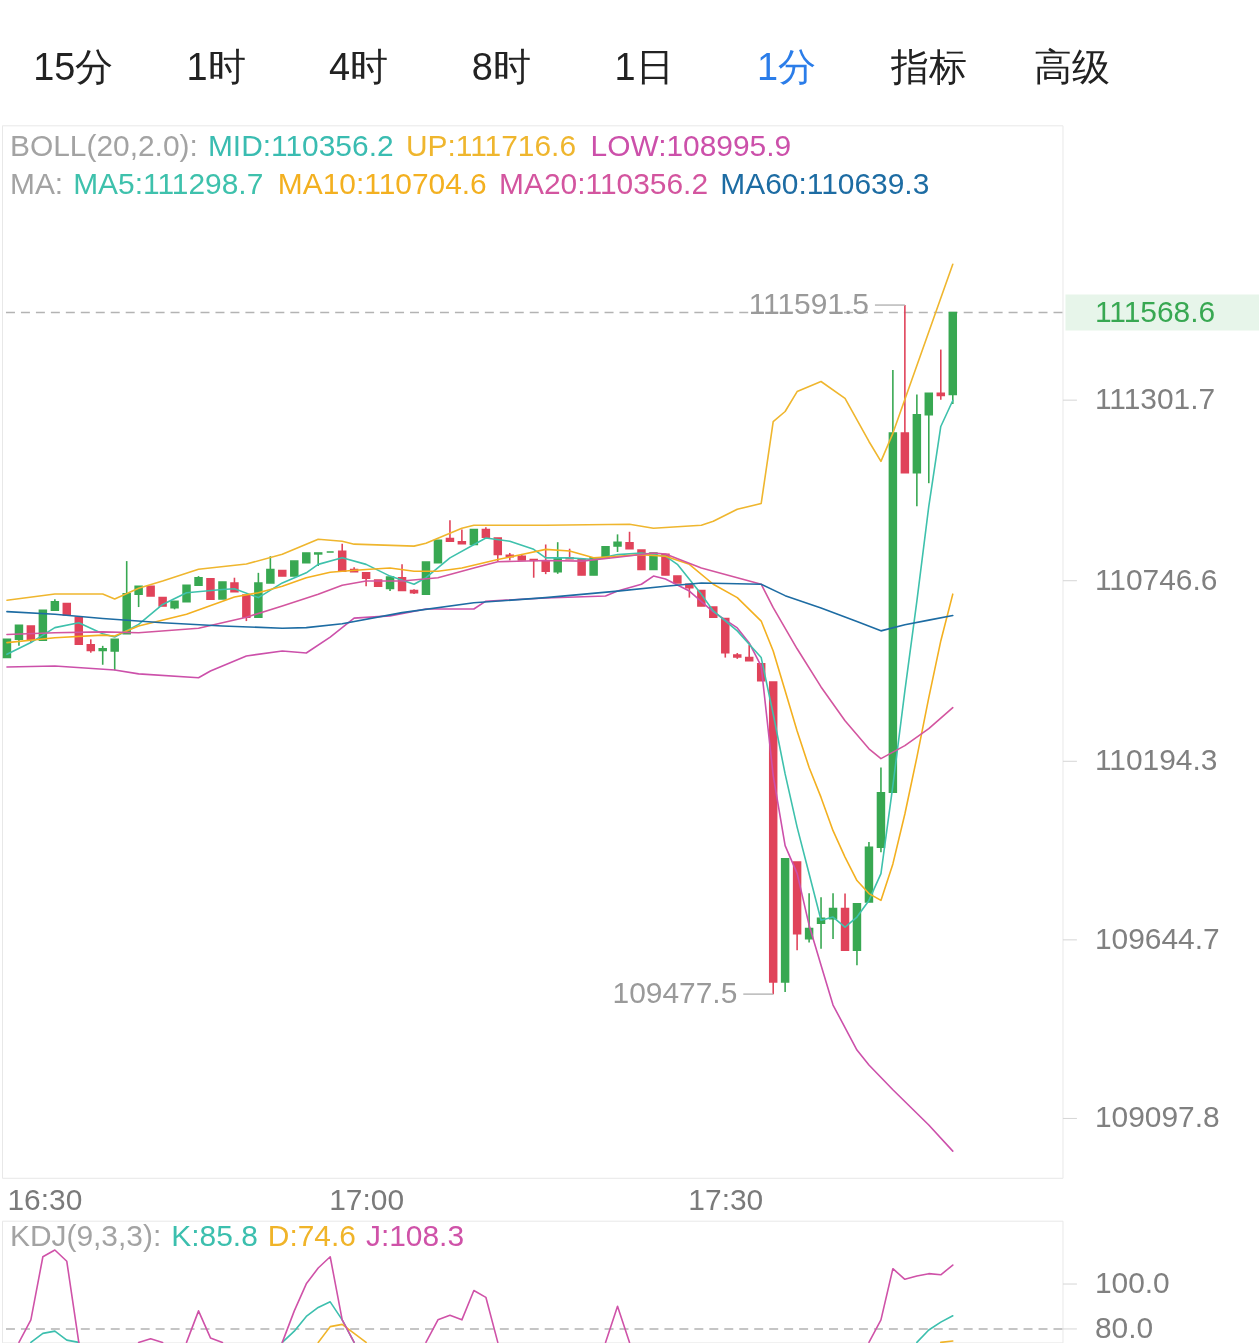  What do you see at coordinates (1156, 759) in the screenshot?
I see `y-tick-label: 110194.3` at bounding box center [1156, 759].